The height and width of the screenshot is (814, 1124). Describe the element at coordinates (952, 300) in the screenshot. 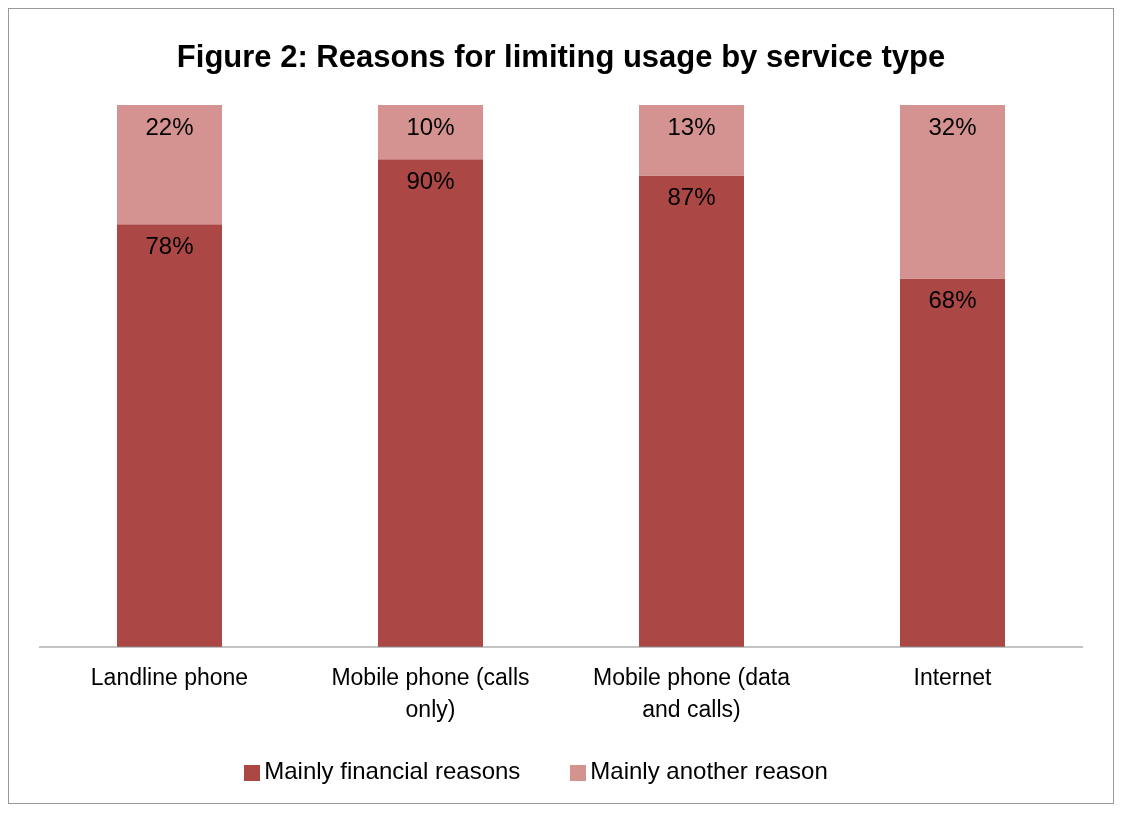

I see `data-label: 68%` at that location.